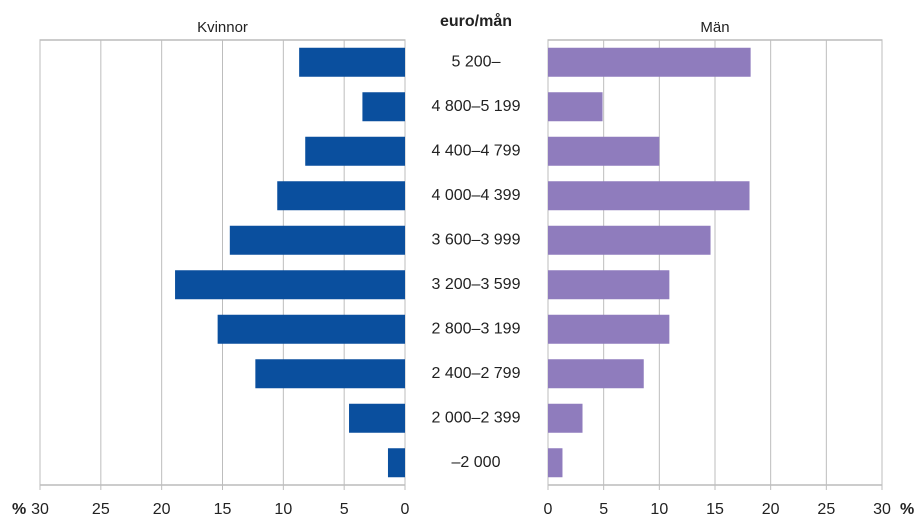  What do you see at coordinates (476, 462) in the screenshot?
I see `category-label: –2 000` at bounding box center [476, 462].